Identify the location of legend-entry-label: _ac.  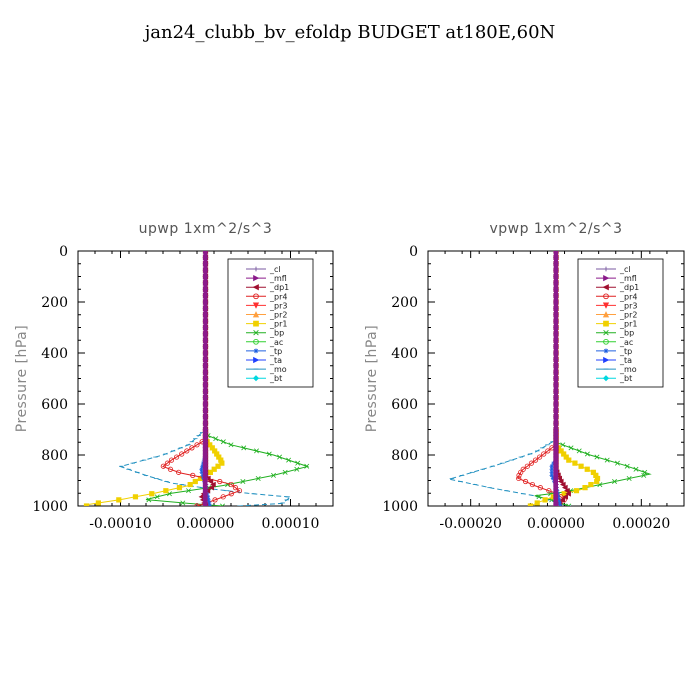
(626, 342).